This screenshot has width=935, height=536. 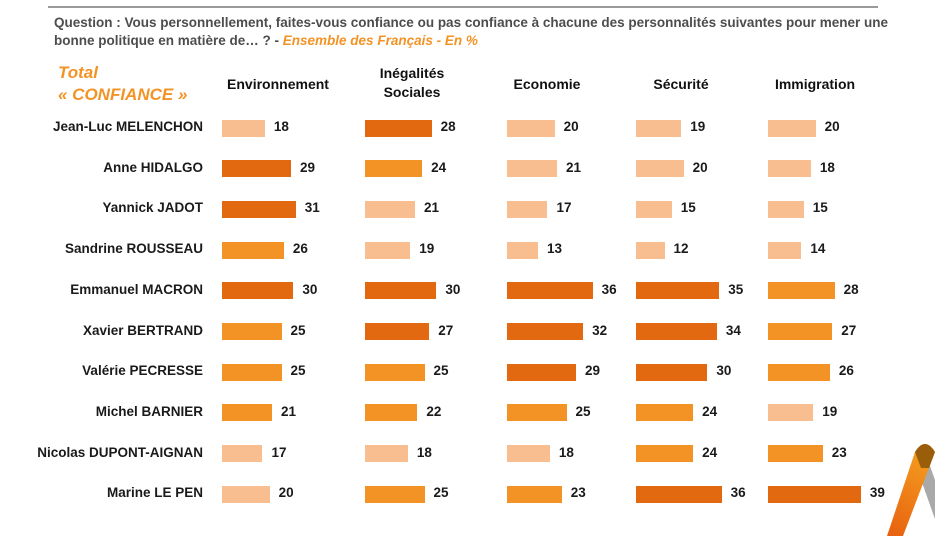 I want to click on person-name: Jean-Luc MELENCHON, so click(x=127, y=126).